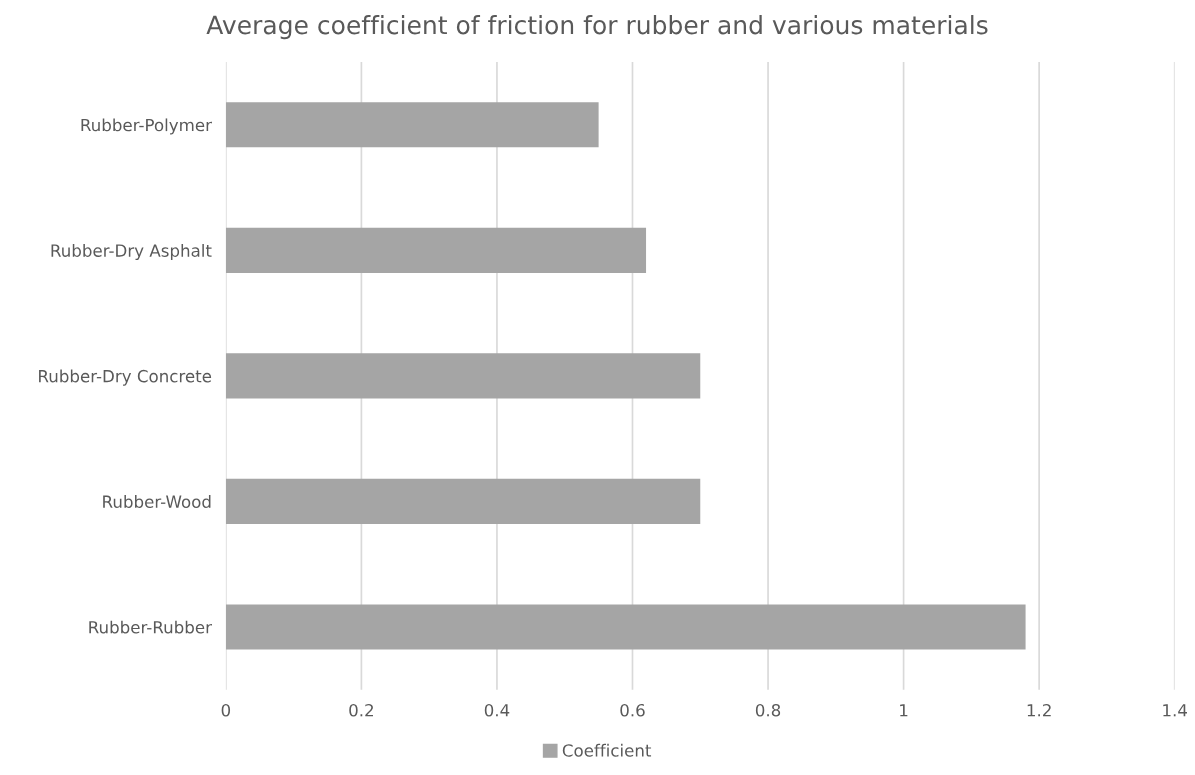 The image size is (1195, 775). I want to click on chart-title: Average coefficient of friction for rubber and various materials, so click(597, 27).